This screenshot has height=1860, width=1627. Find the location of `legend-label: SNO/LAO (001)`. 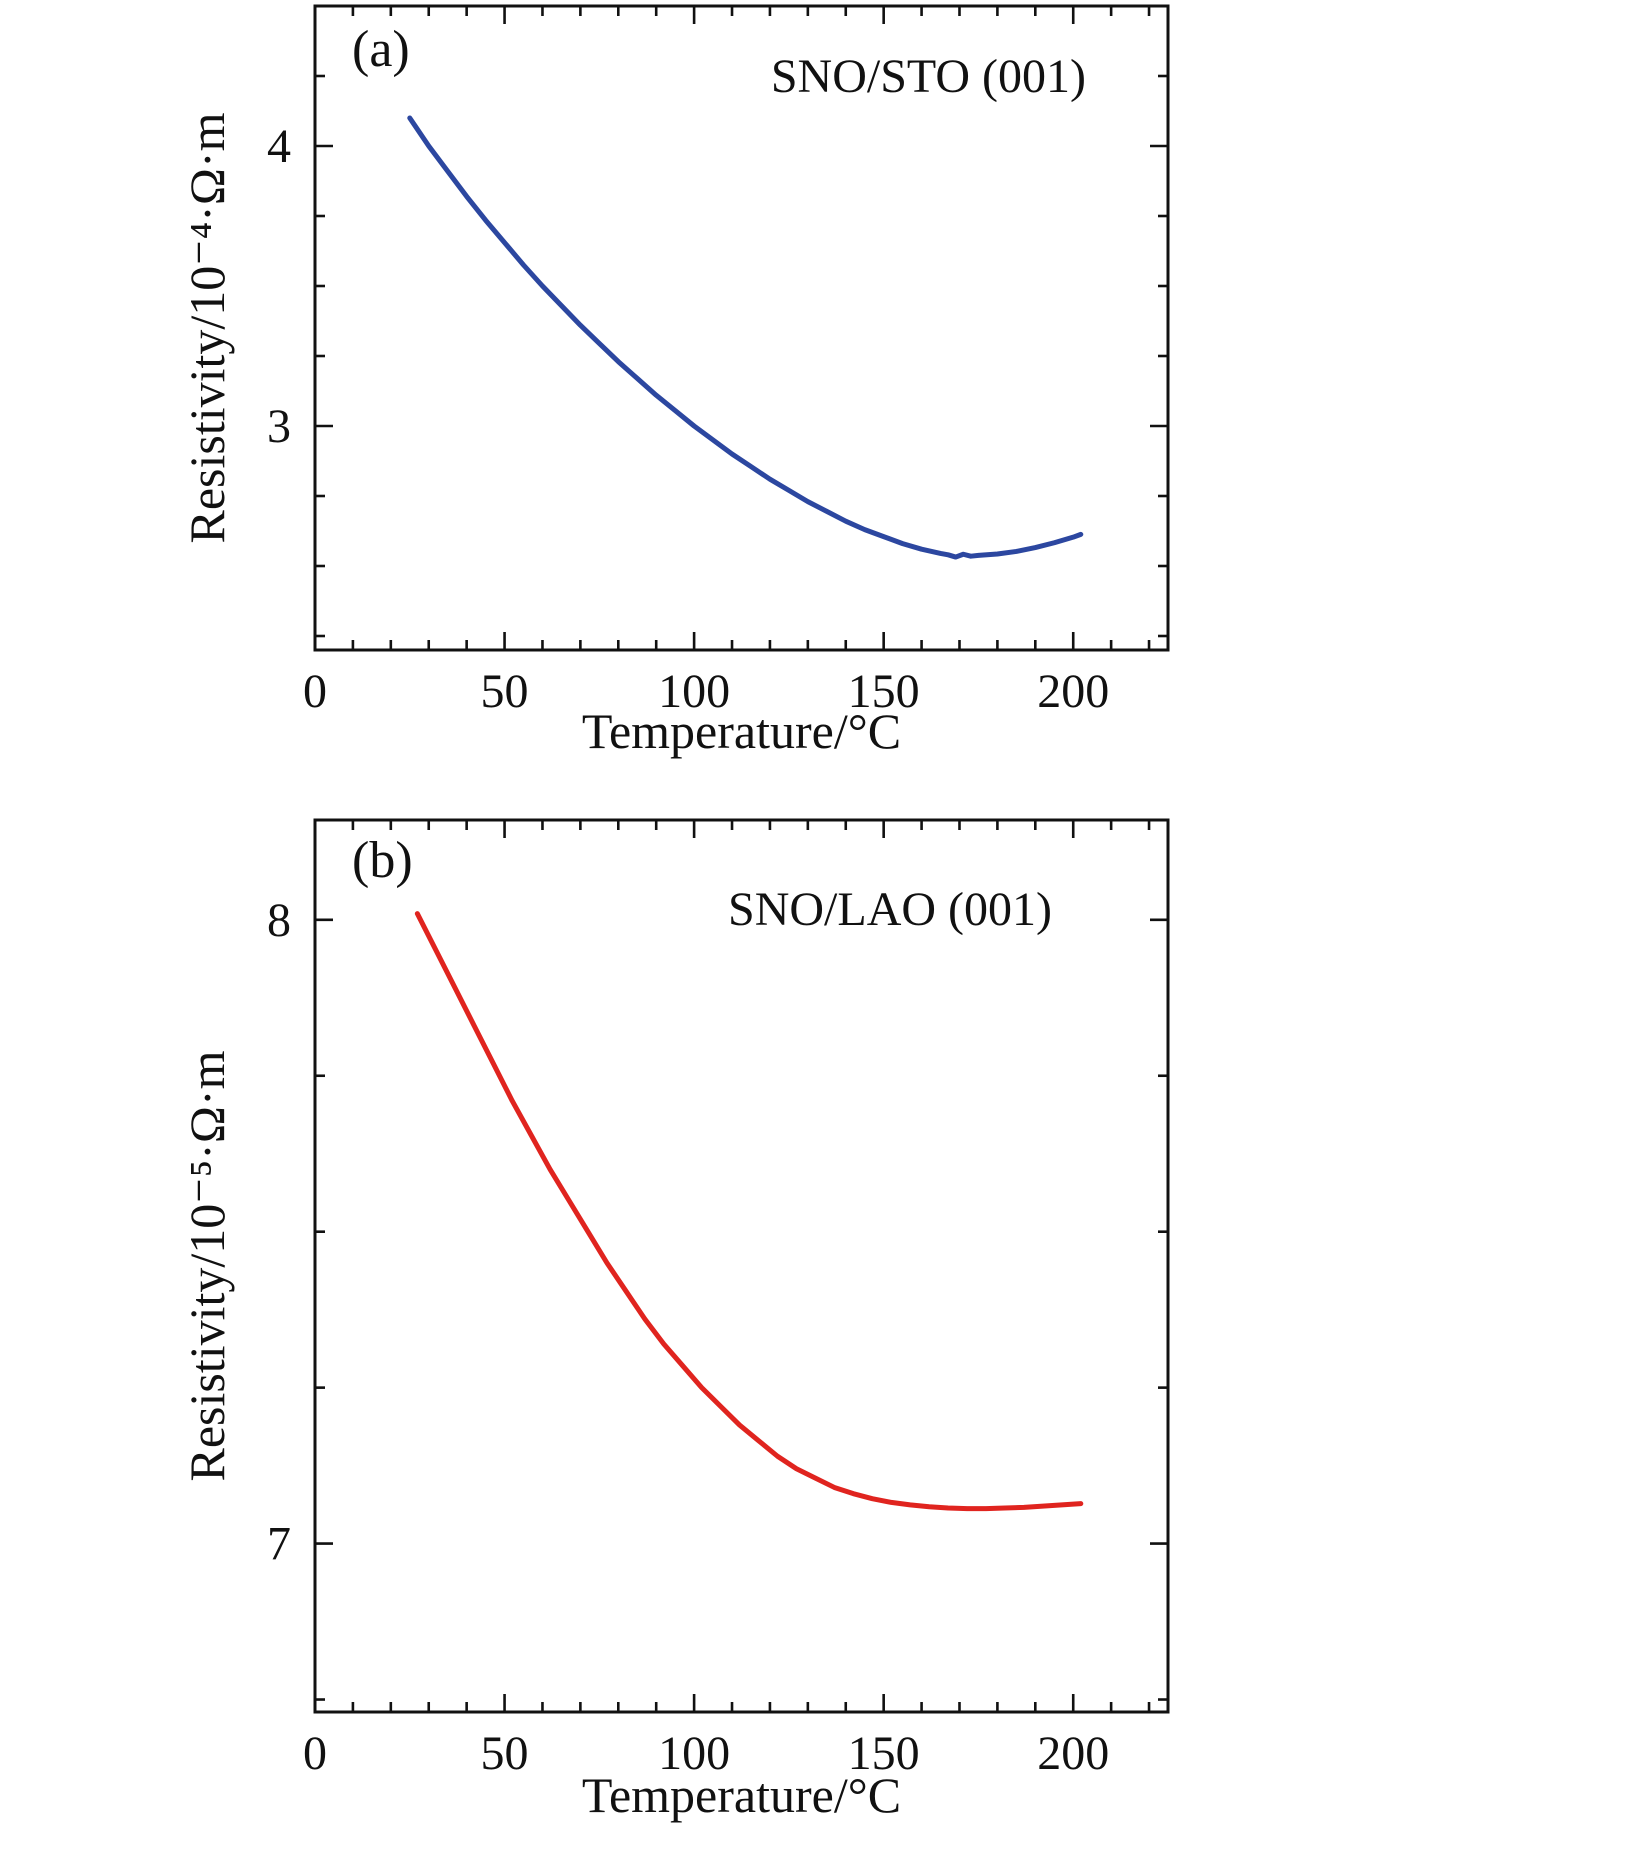

legend-label: SNO/LAO (001) is located at coordinates (890, 909).